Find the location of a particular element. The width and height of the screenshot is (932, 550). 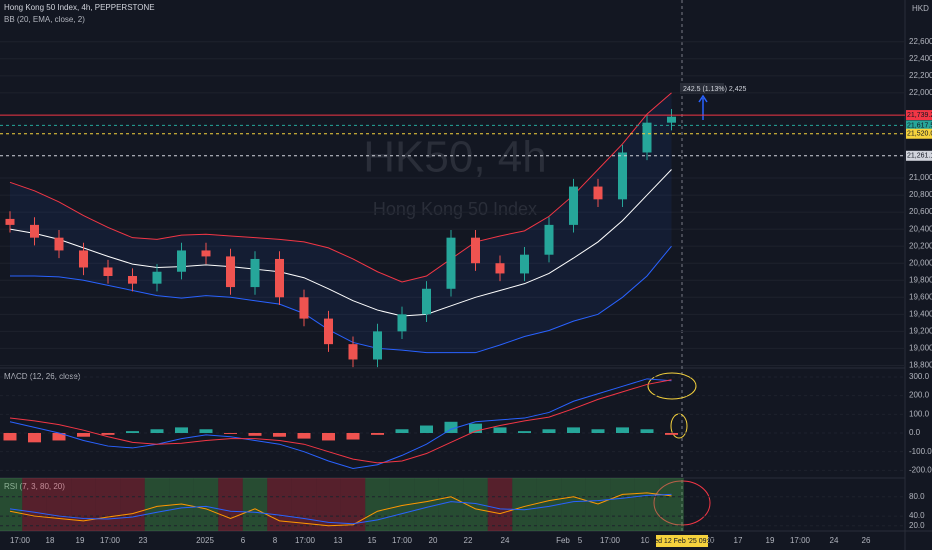

x-tick-label: 23 is located at coordinates (143, 540).